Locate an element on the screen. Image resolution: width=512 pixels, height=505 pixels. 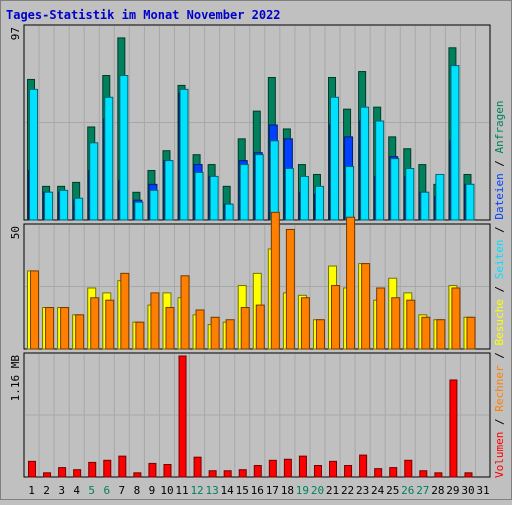
x-tick-day: 31 is located at coordinates (482, 490).